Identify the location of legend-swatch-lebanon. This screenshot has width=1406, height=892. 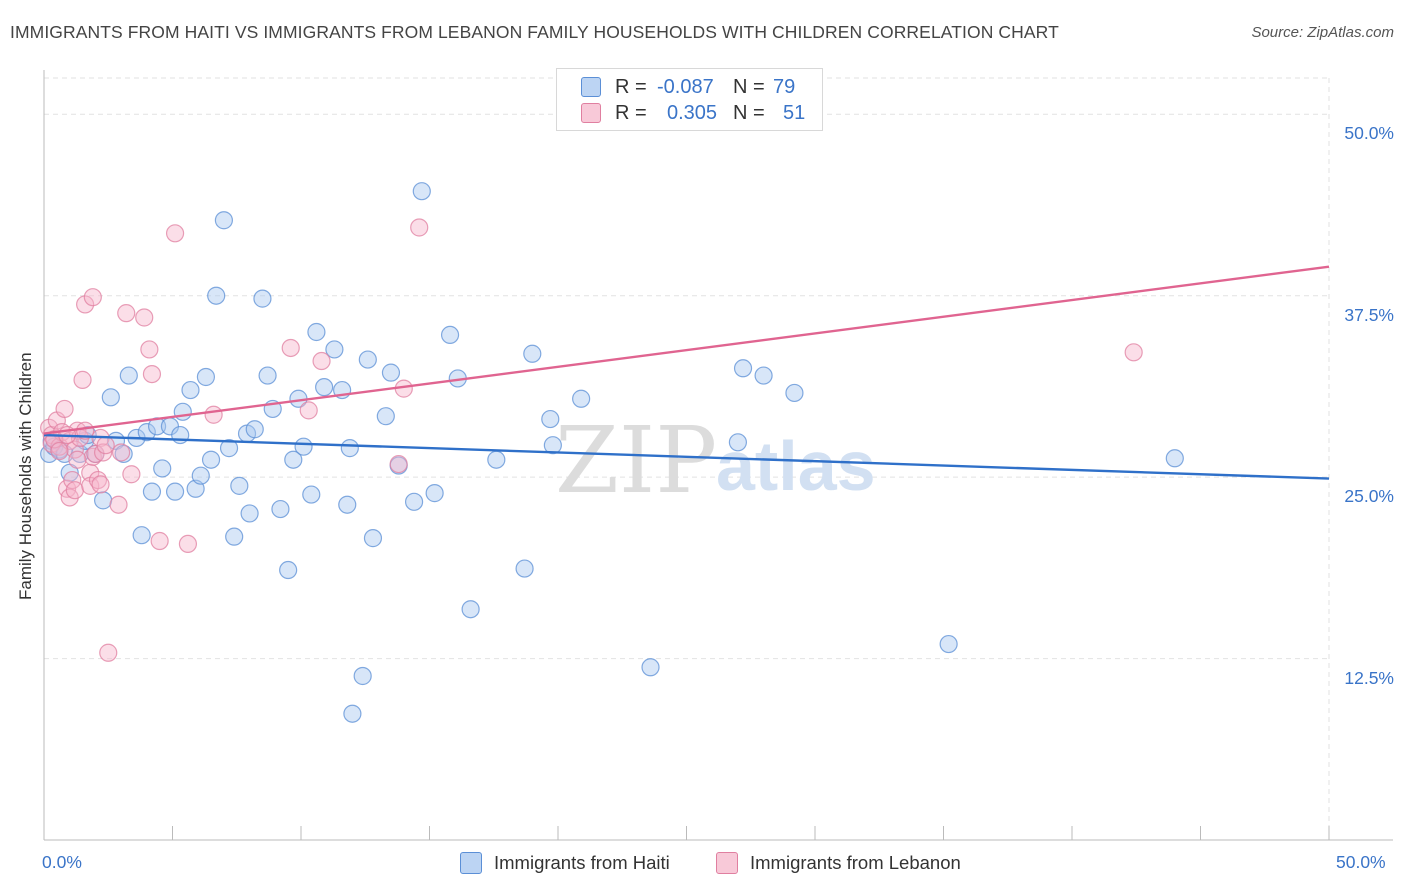
(591, 113).